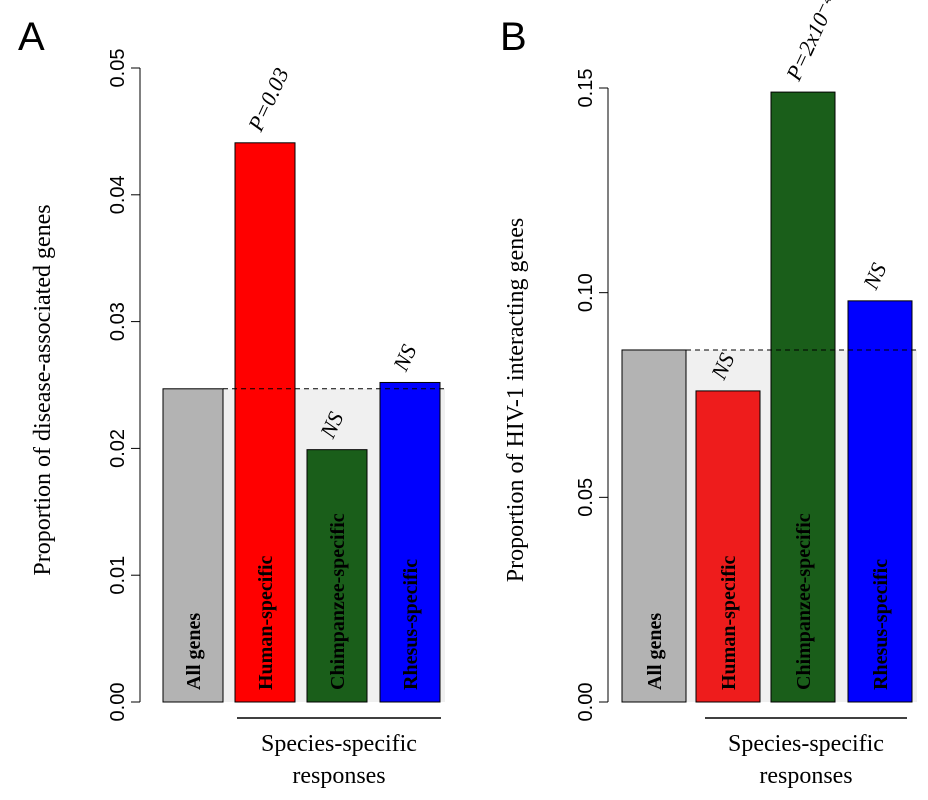 The width and height of the screenshot is (928, 800). Describe the element at coordinates (513, 37) in the screenshot. I see `panel-label: B` at that location.